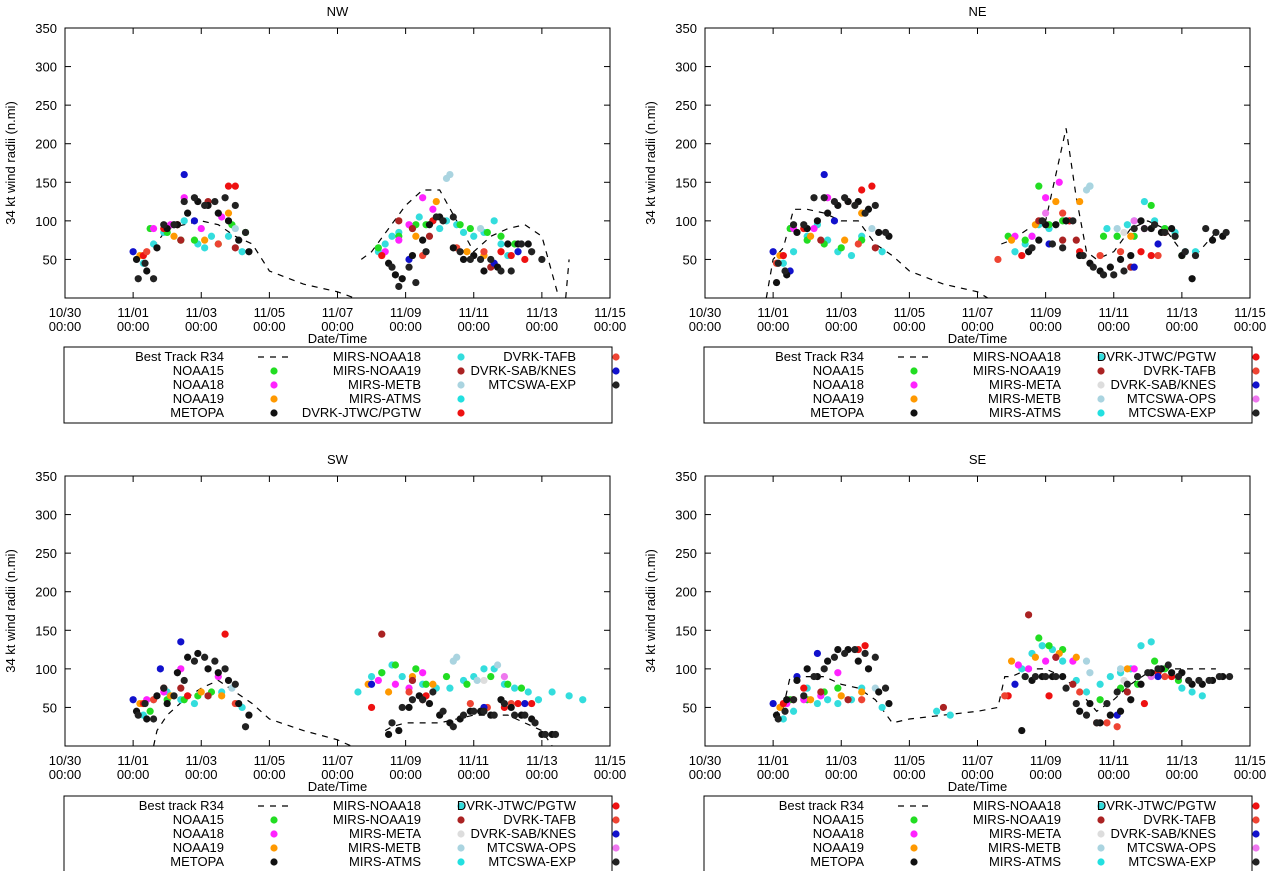 The width and height of the screenshot is (1267, 871). What do you see at coordinates (473, 312) in the screenshot?
I see `x-tick-label-date: 11/11` at bounding box center [473, 312].